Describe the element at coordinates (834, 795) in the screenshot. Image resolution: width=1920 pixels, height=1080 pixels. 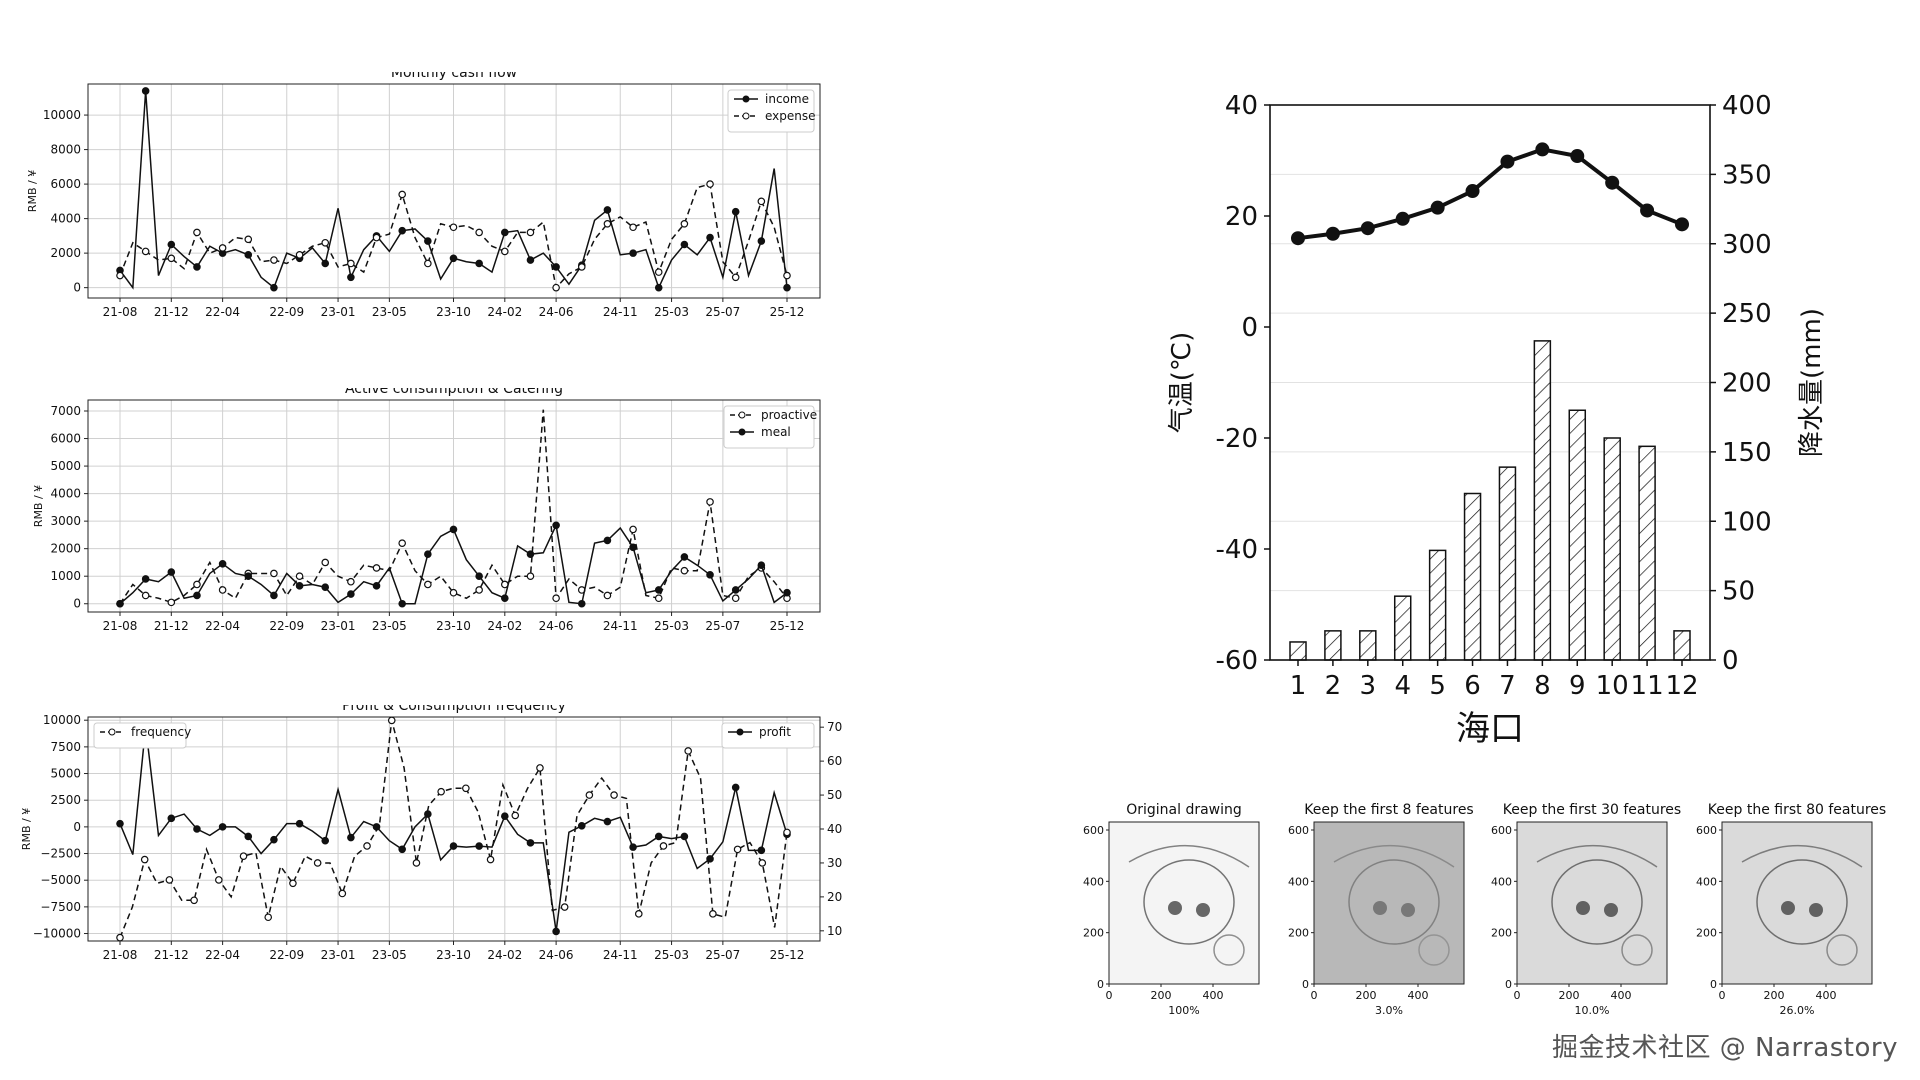
I see `y2-tick-label: 50` at that location.